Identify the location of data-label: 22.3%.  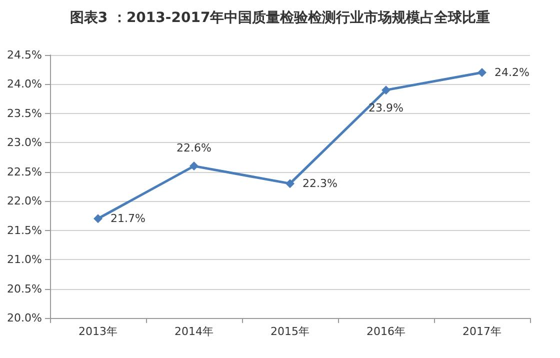
(320, 183).